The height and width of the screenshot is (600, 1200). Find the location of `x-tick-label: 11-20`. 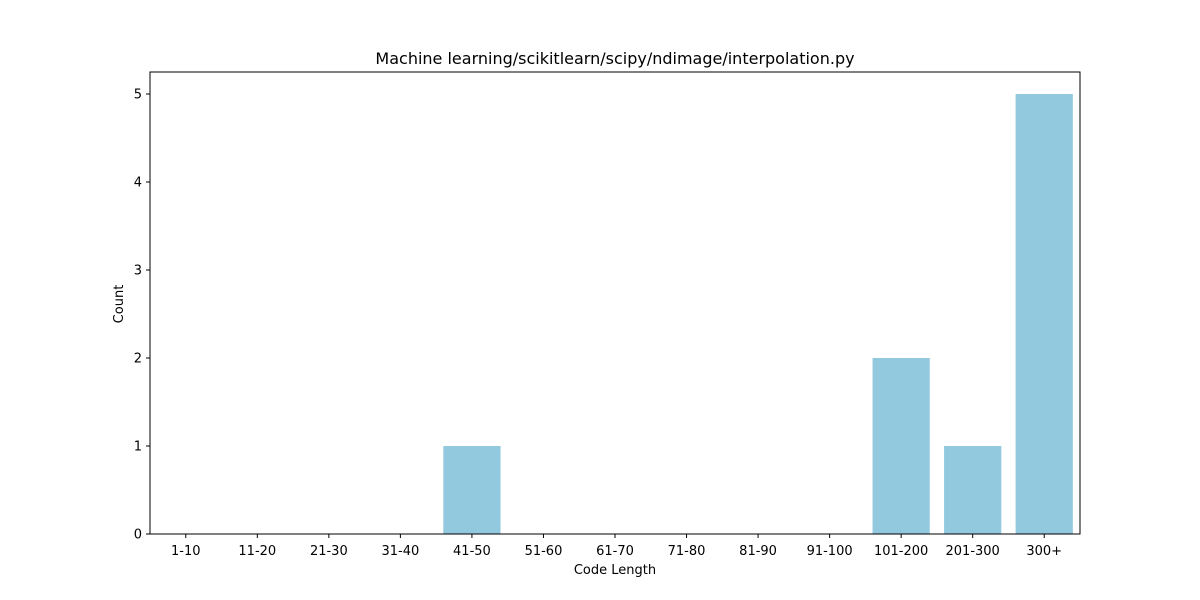

x-tick-label: 11-20 is located at coordinates (257, 551).